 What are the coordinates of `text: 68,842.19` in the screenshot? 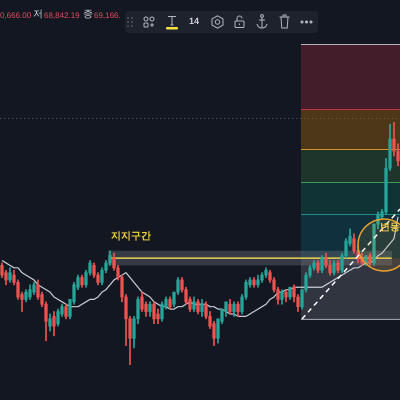 It's located at (62, 15).